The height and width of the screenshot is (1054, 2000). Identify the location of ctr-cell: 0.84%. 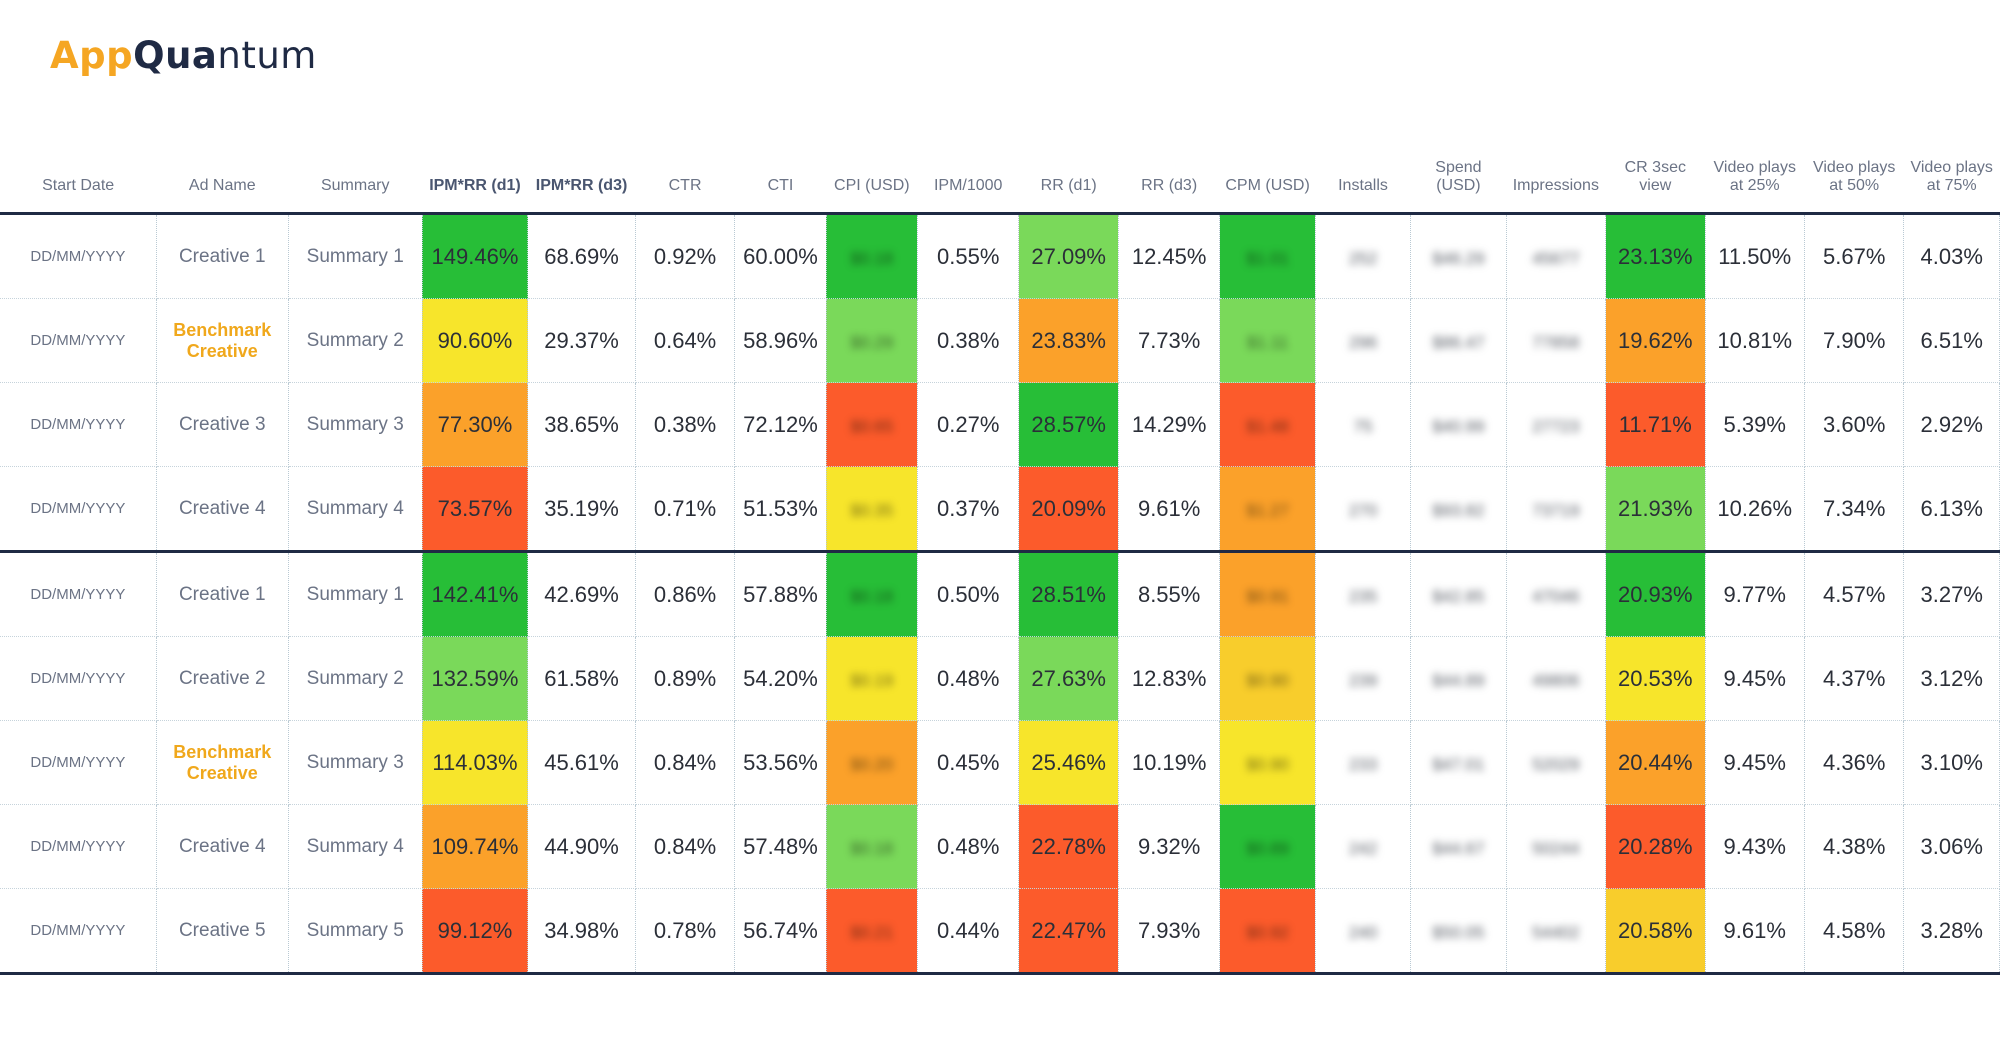
(685, 762).